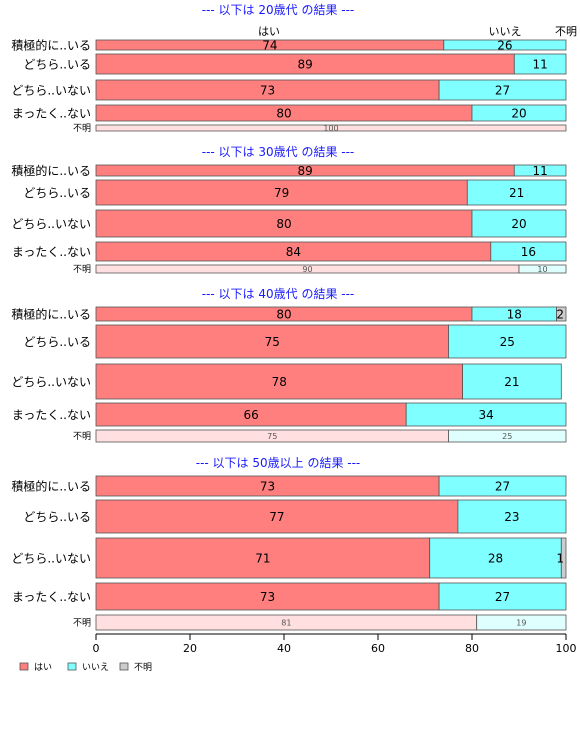 The image size is (580, 747). Describe the element at coordinates (278, 10) in the screenshot. I see `panel-title: --- 以下は 20歳代 の結果 ---` at that location.